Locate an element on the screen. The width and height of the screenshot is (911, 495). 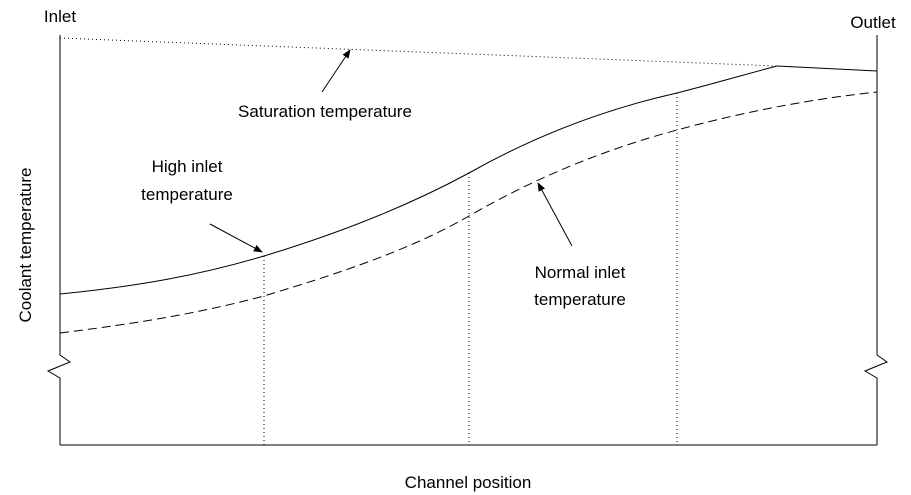
left-axis is located at coordinates (59, 240).